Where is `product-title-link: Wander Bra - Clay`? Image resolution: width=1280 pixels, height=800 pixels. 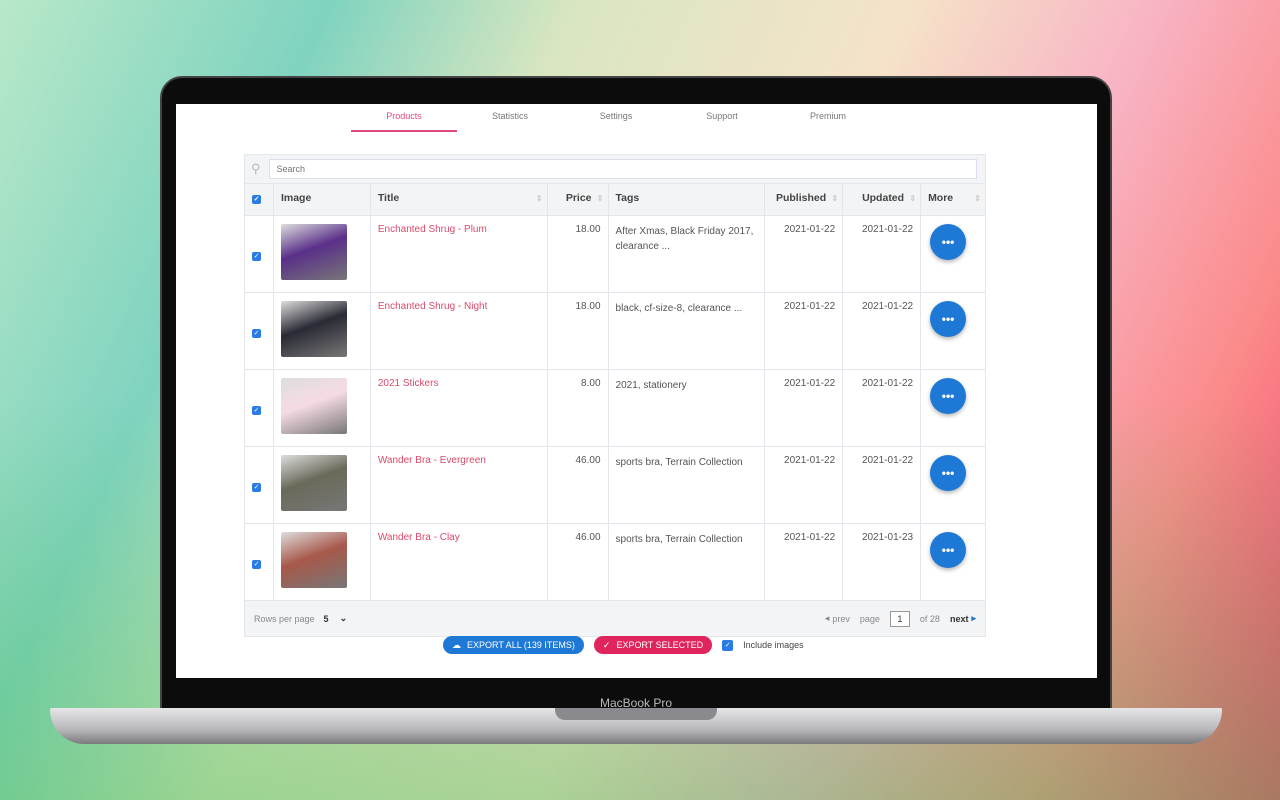
product-title-link: Wander Bra - Clay is located at coordinates (418, 537).